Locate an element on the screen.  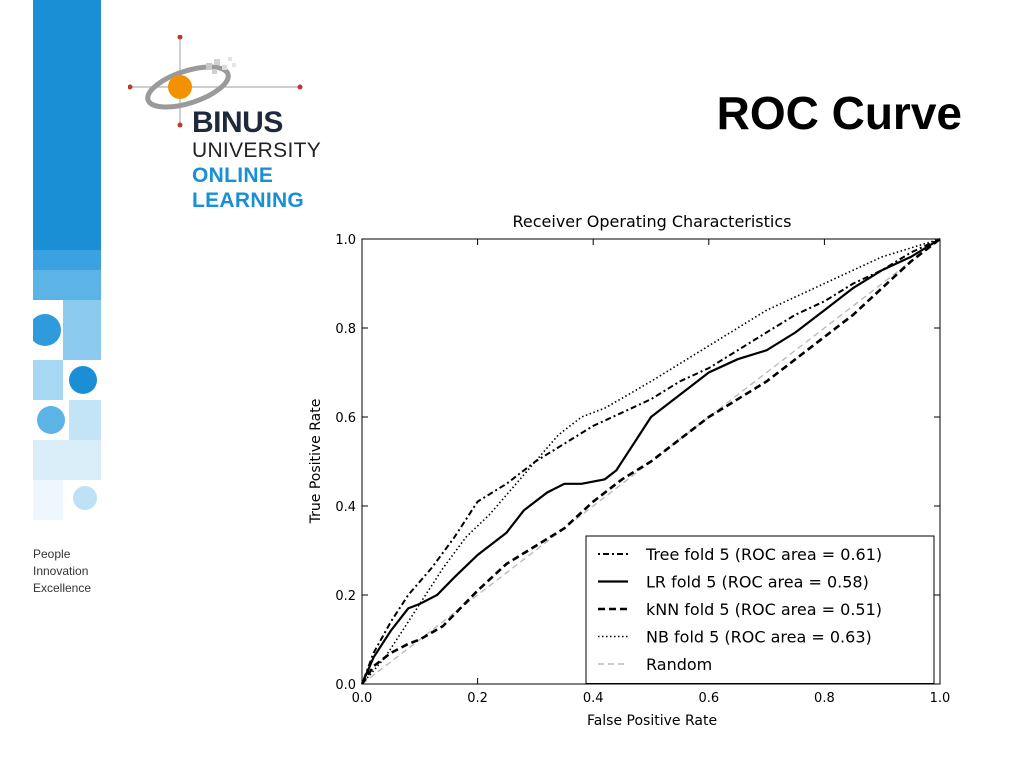
legend-box is located at coordinates (760, 609).